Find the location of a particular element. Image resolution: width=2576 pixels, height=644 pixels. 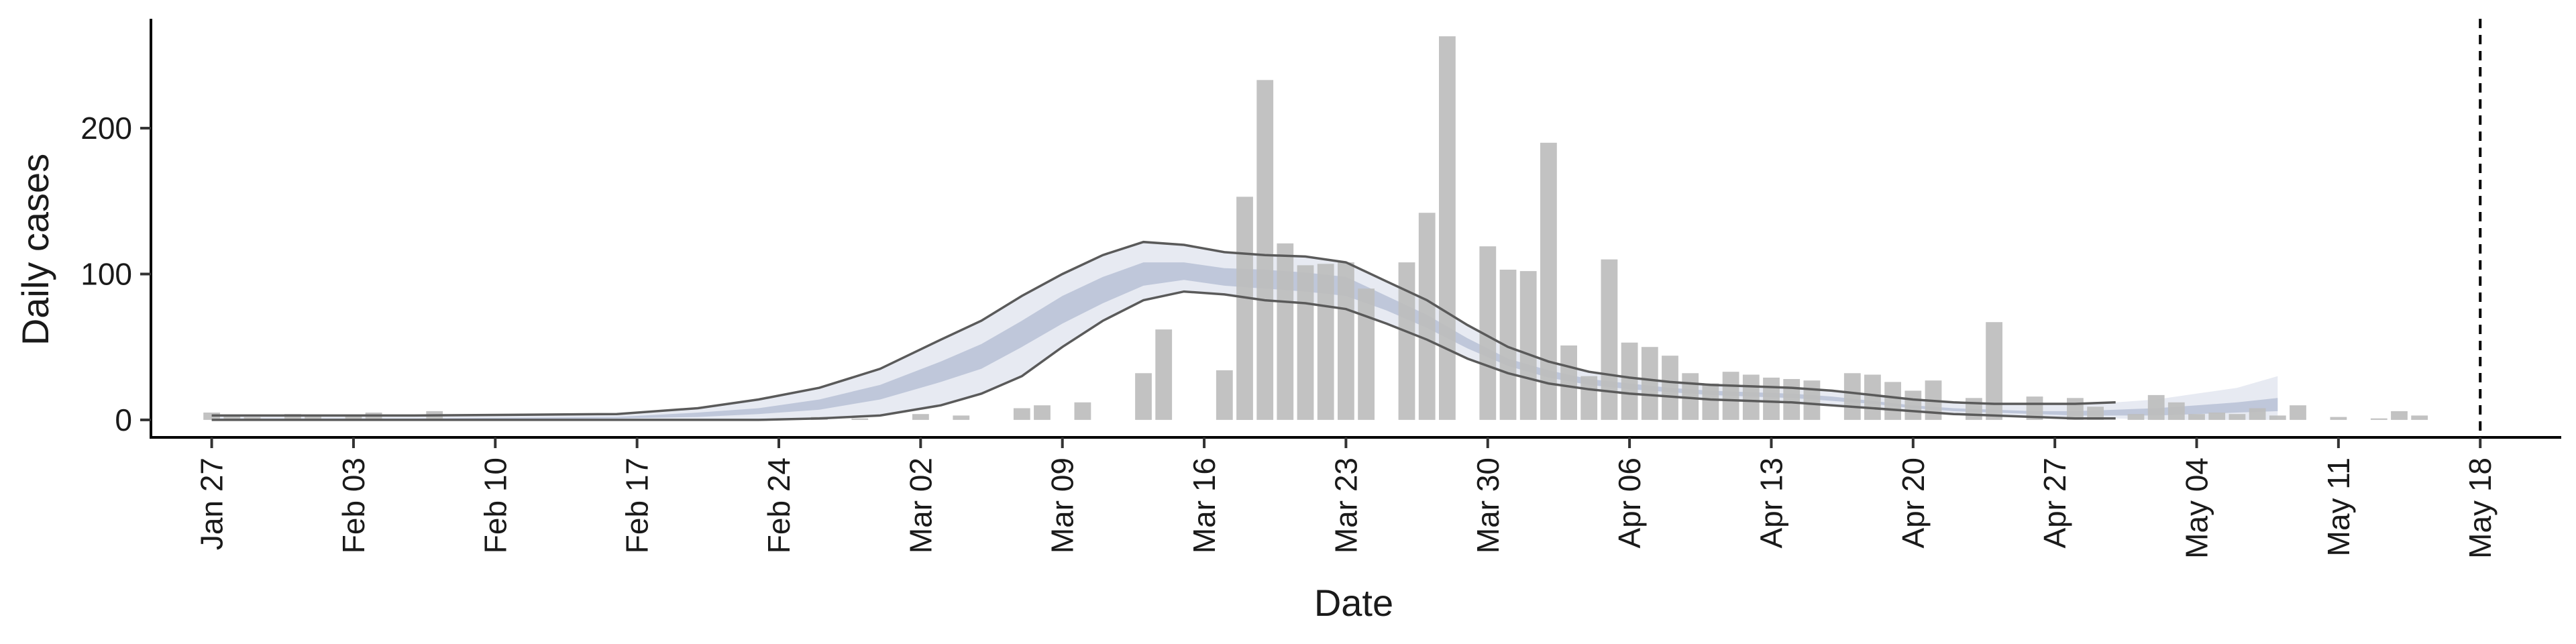

y-axis-title: Daily cases is located at coordinates (35, 249).